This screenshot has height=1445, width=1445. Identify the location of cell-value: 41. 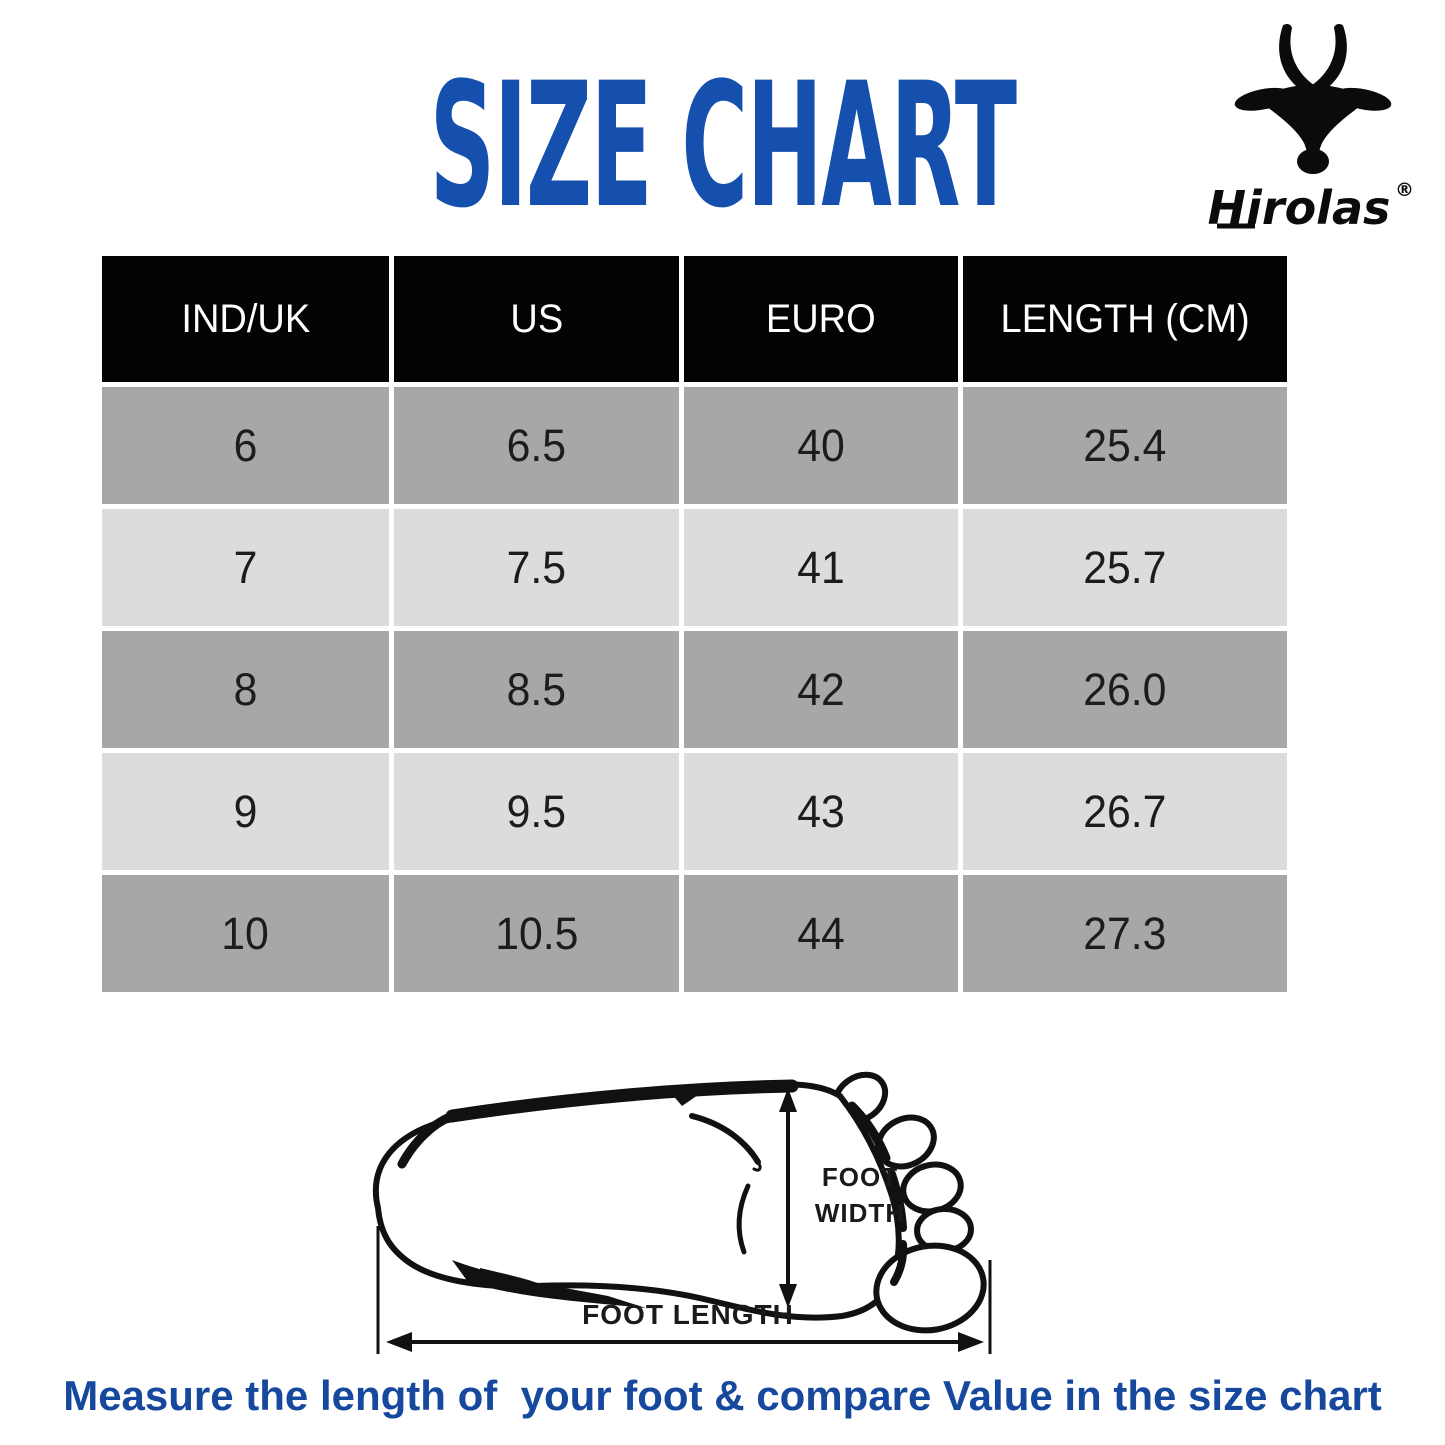
(821, 567).